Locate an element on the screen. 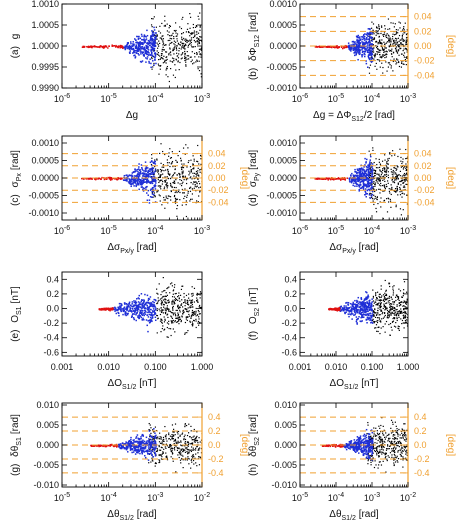  y-axis-label: (b) δΦS12[rad] is located at coordinates (254, 46).